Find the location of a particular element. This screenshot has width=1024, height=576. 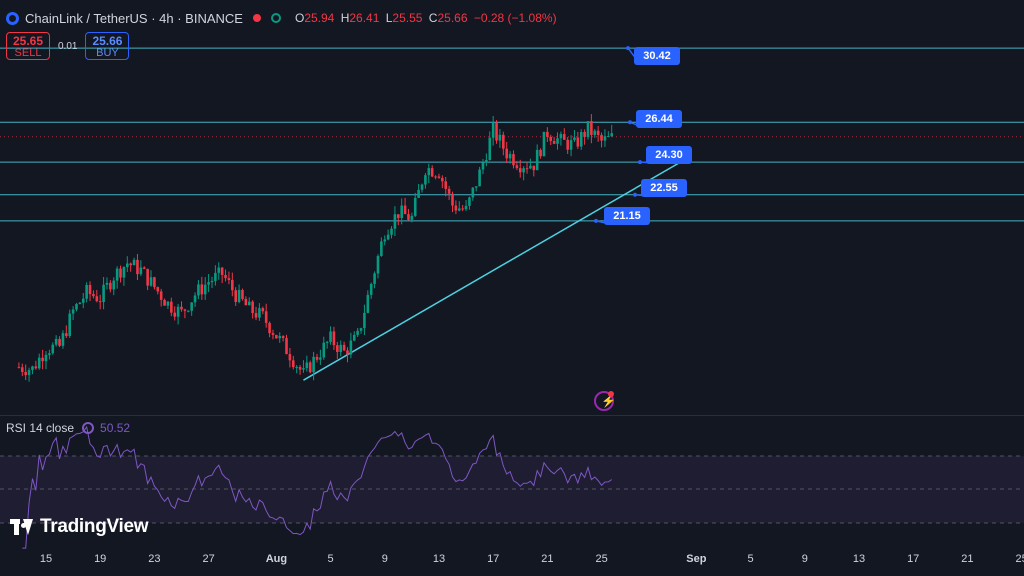

trade-panel: 25.65 SELL 0.01 25.66 BUY is located at coordinates (68, 46).